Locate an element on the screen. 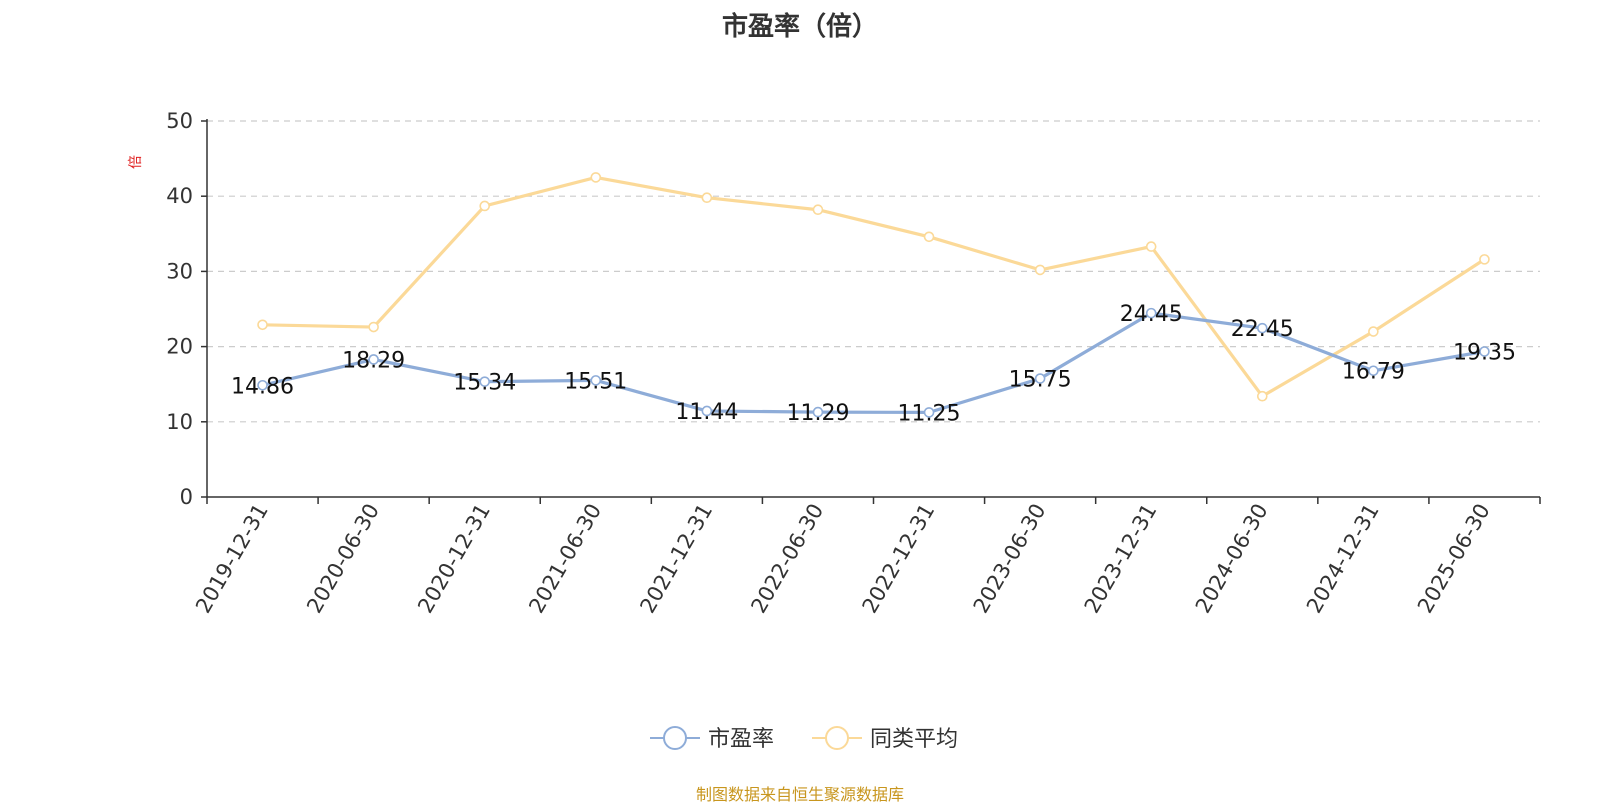 The image size is (1600, 805). y-tick-label: 40 is located at coordinates (179, 196).